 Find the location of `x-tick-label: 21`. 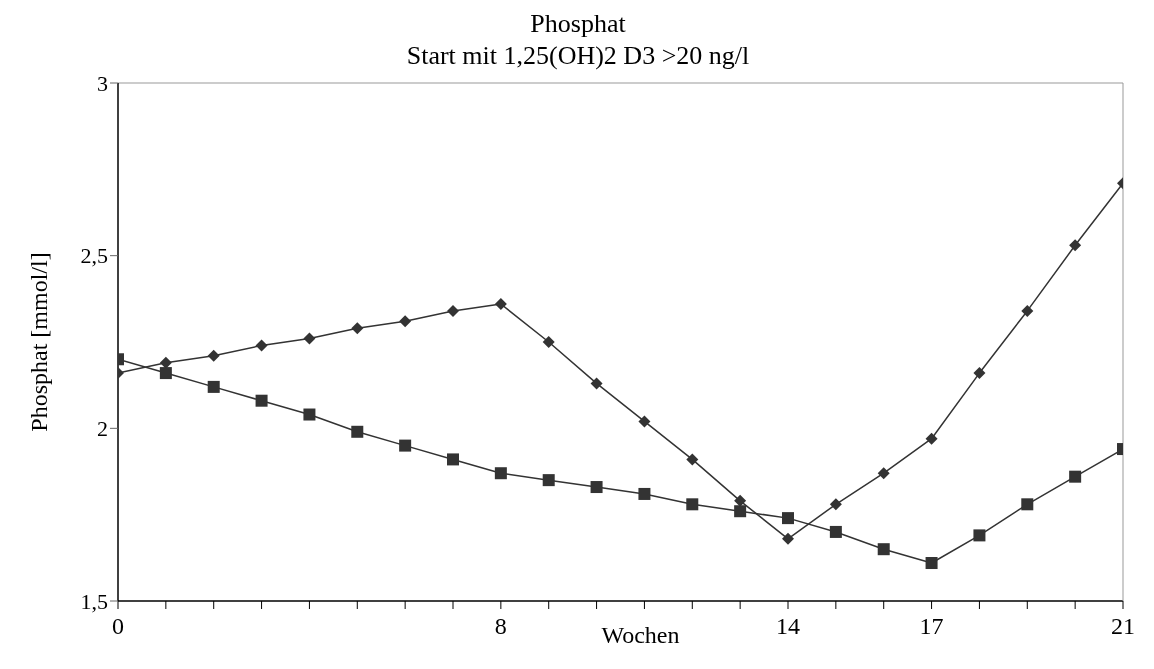

x-tick-label: 21 is located at coordinates (1123, 626).